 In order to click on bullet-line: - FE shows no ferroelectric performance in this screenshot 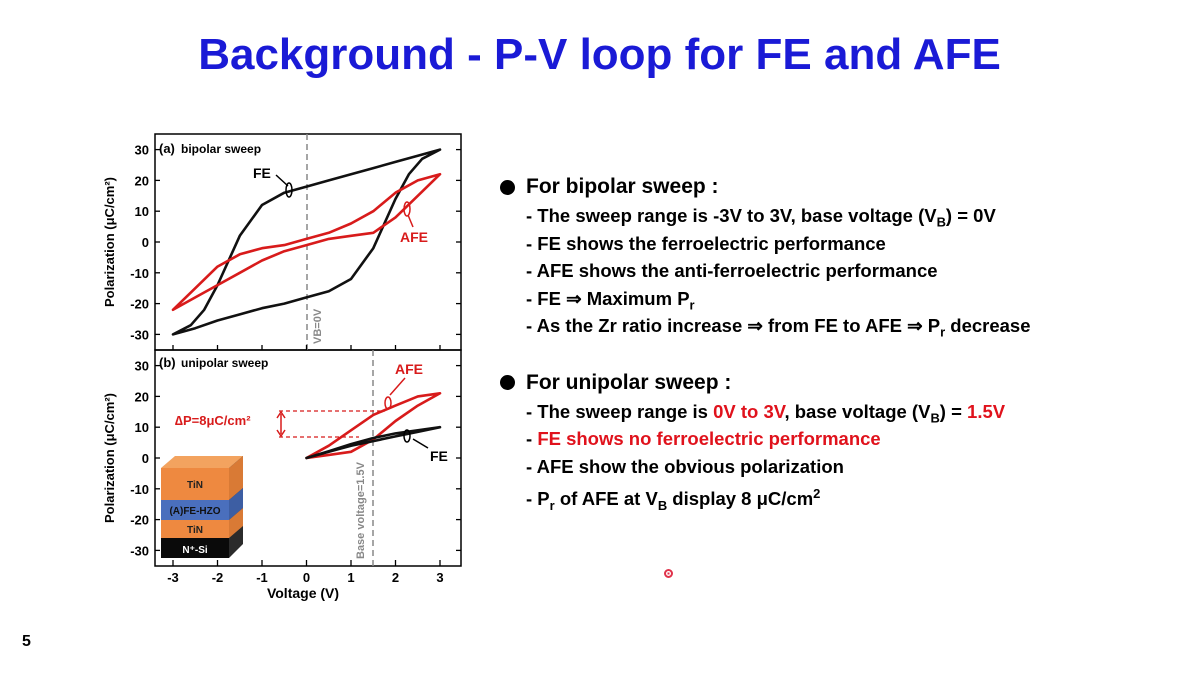, I will do `click(778, 439)`.